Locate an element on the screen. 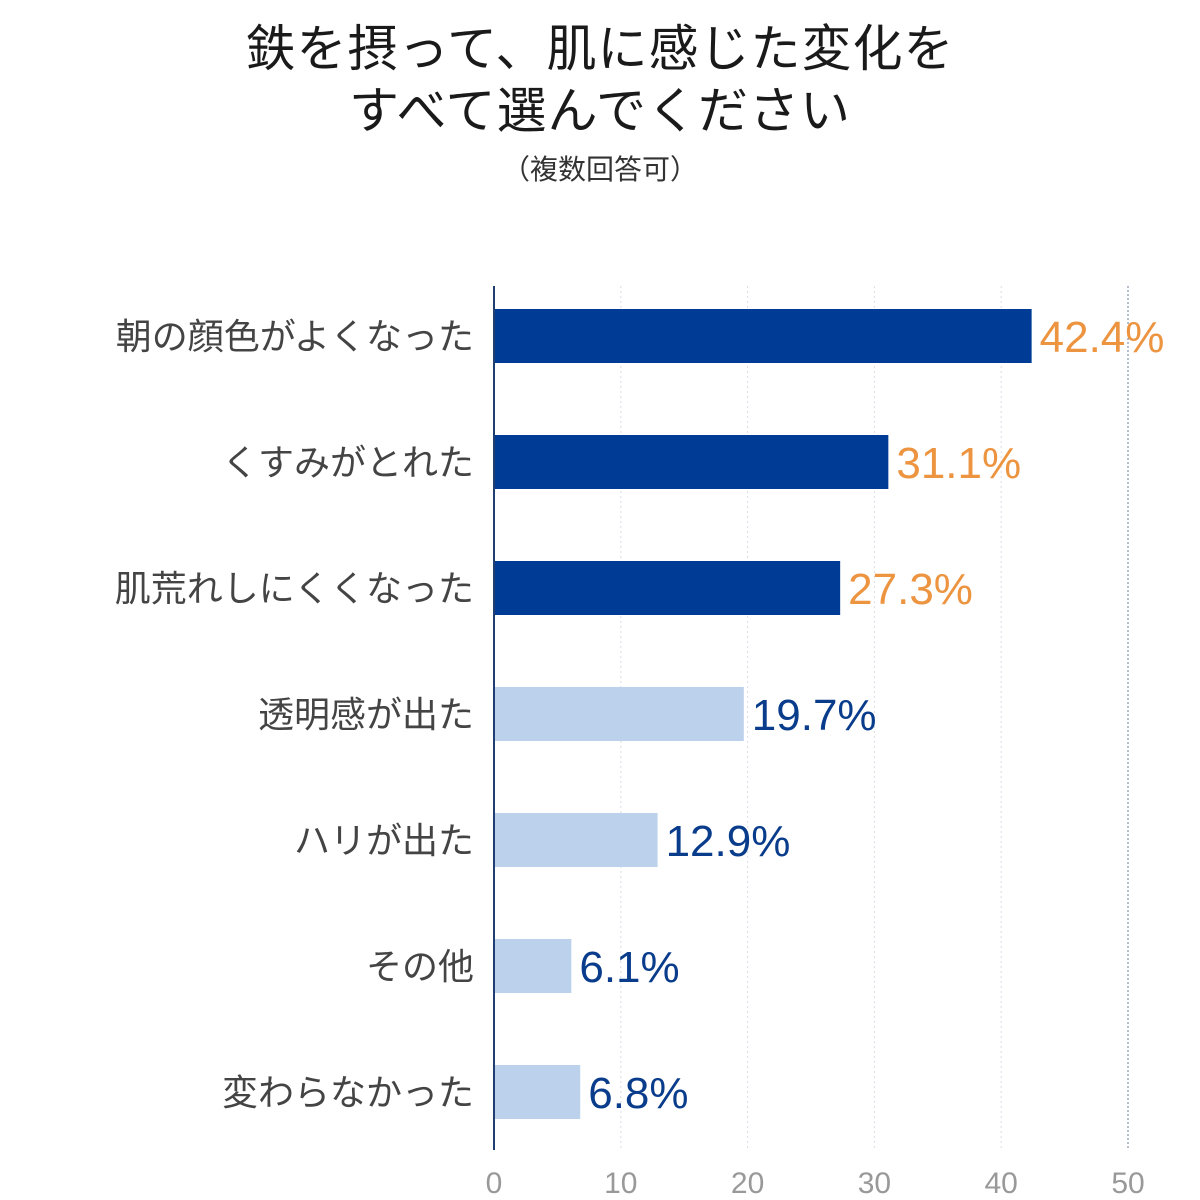  category-label-2: くすみがとれた is located at coordinates (348, 463).